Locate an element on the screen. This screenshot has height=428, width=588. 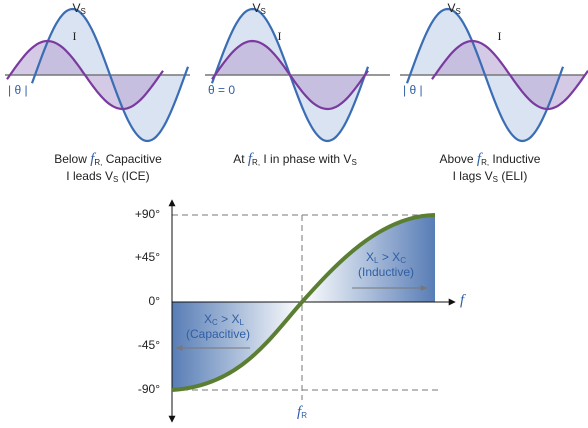
y-label: 0° is located at coordinates (155, 301).